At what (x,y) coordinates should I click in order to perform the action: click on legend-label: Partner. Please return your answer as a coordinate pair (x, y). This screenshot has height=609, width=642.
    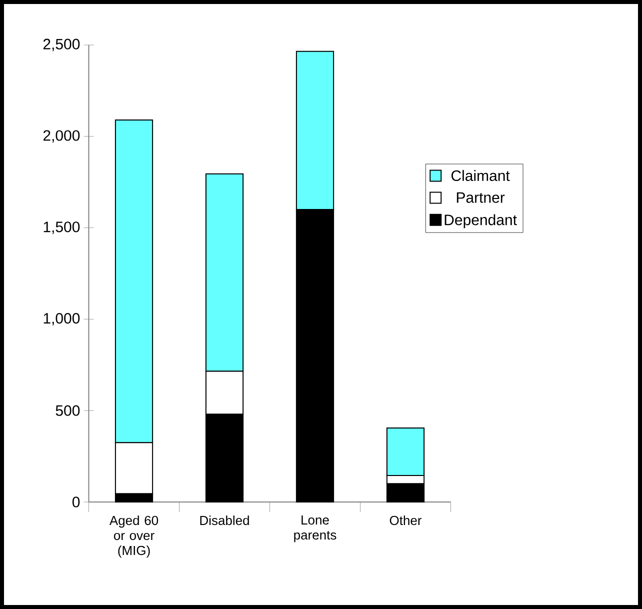
    Looking at the image, I should click on (480, 197).